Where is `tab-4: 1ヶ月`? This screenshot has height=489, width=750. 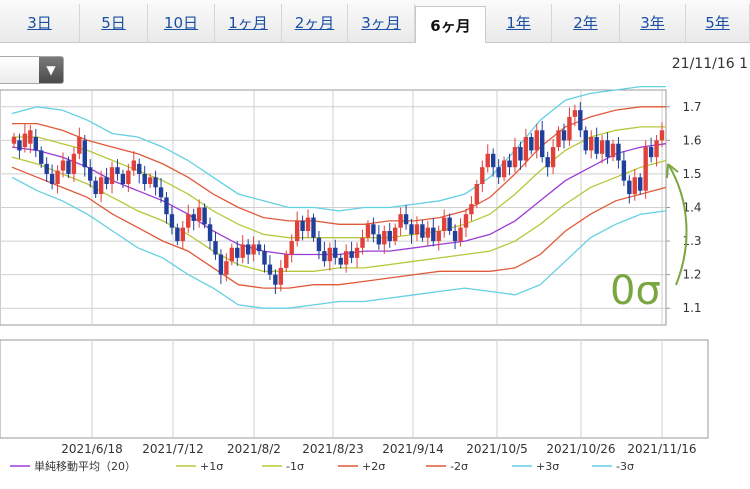 tab-4: 1ヶ月 is located at coordinates (248, 23).